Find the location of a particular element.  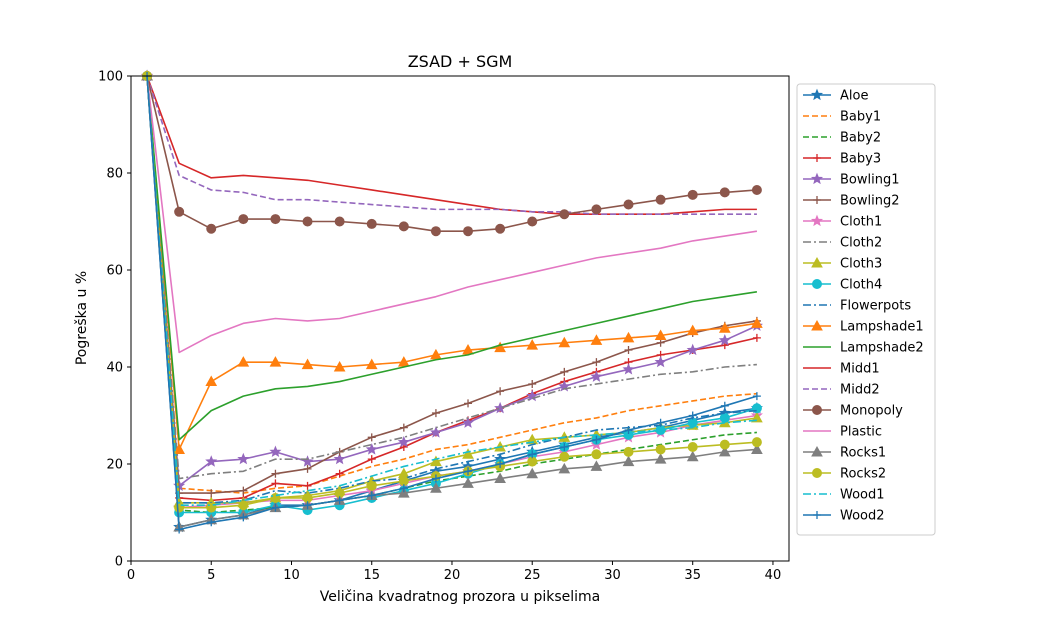

legend-item-bowling1: Bowling1 is located at coordinates (851, 180).